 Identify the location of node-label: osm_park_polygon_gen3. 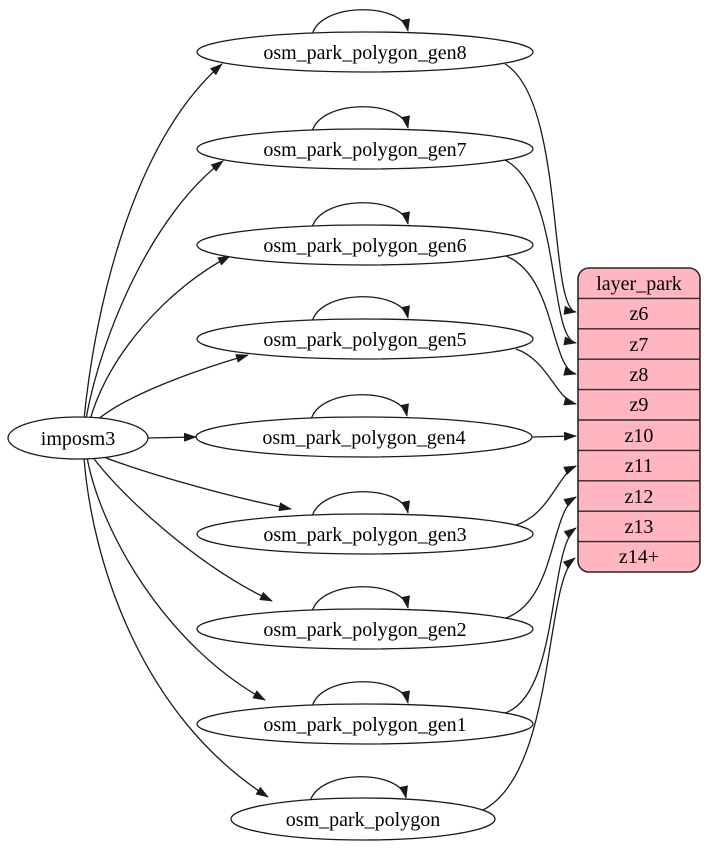
(364, 535).